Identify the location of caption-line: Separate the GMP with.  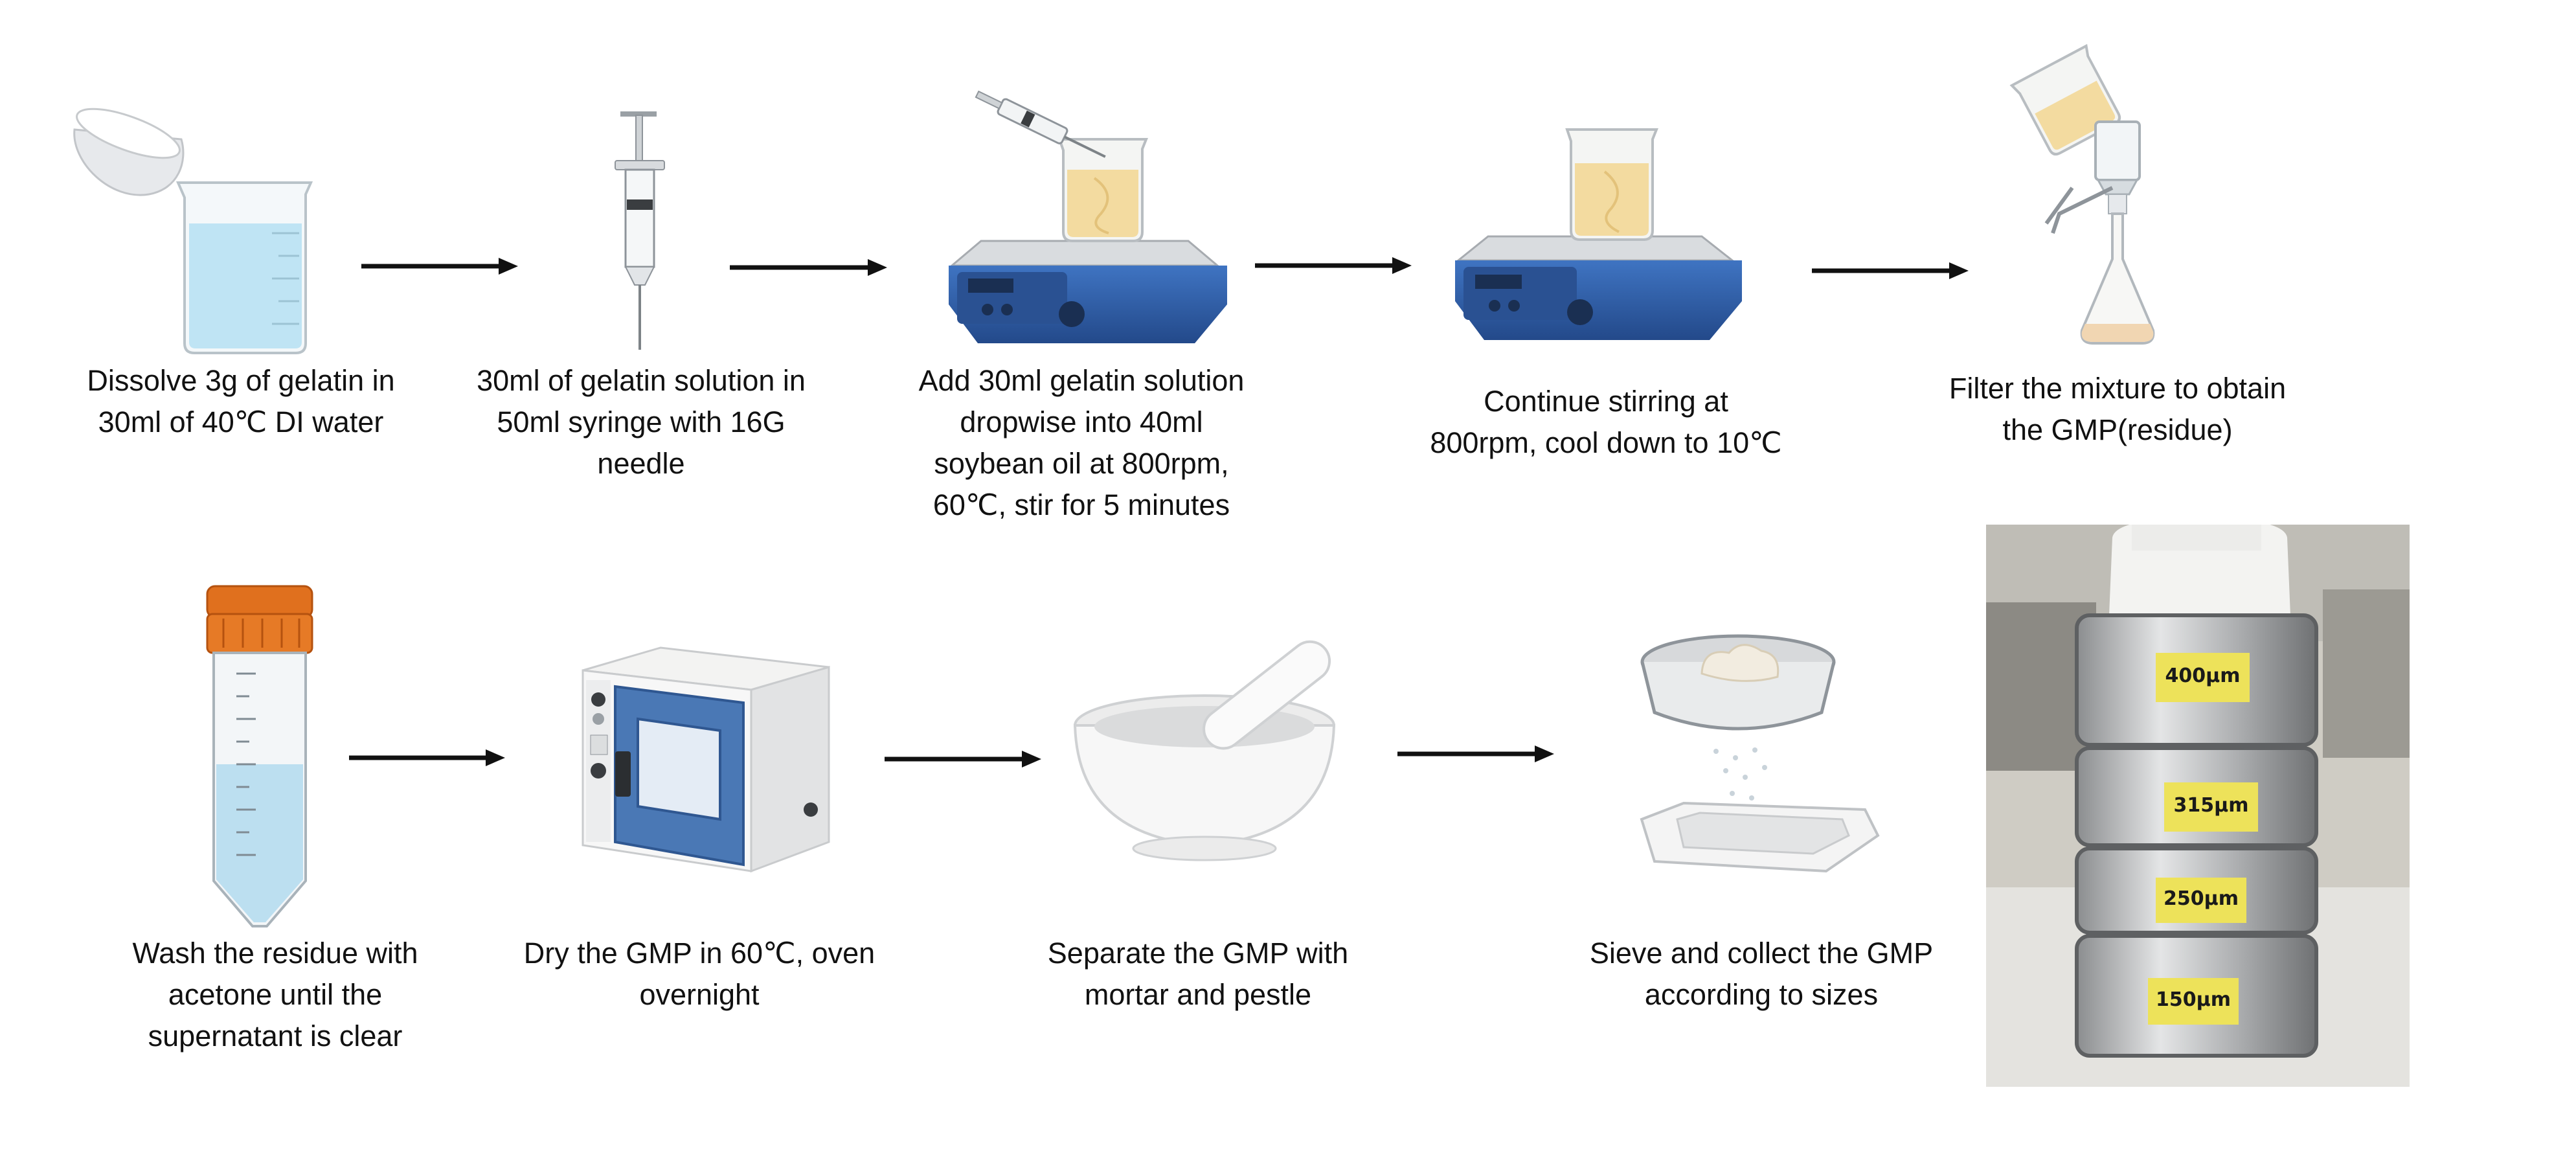
(1198, 954).